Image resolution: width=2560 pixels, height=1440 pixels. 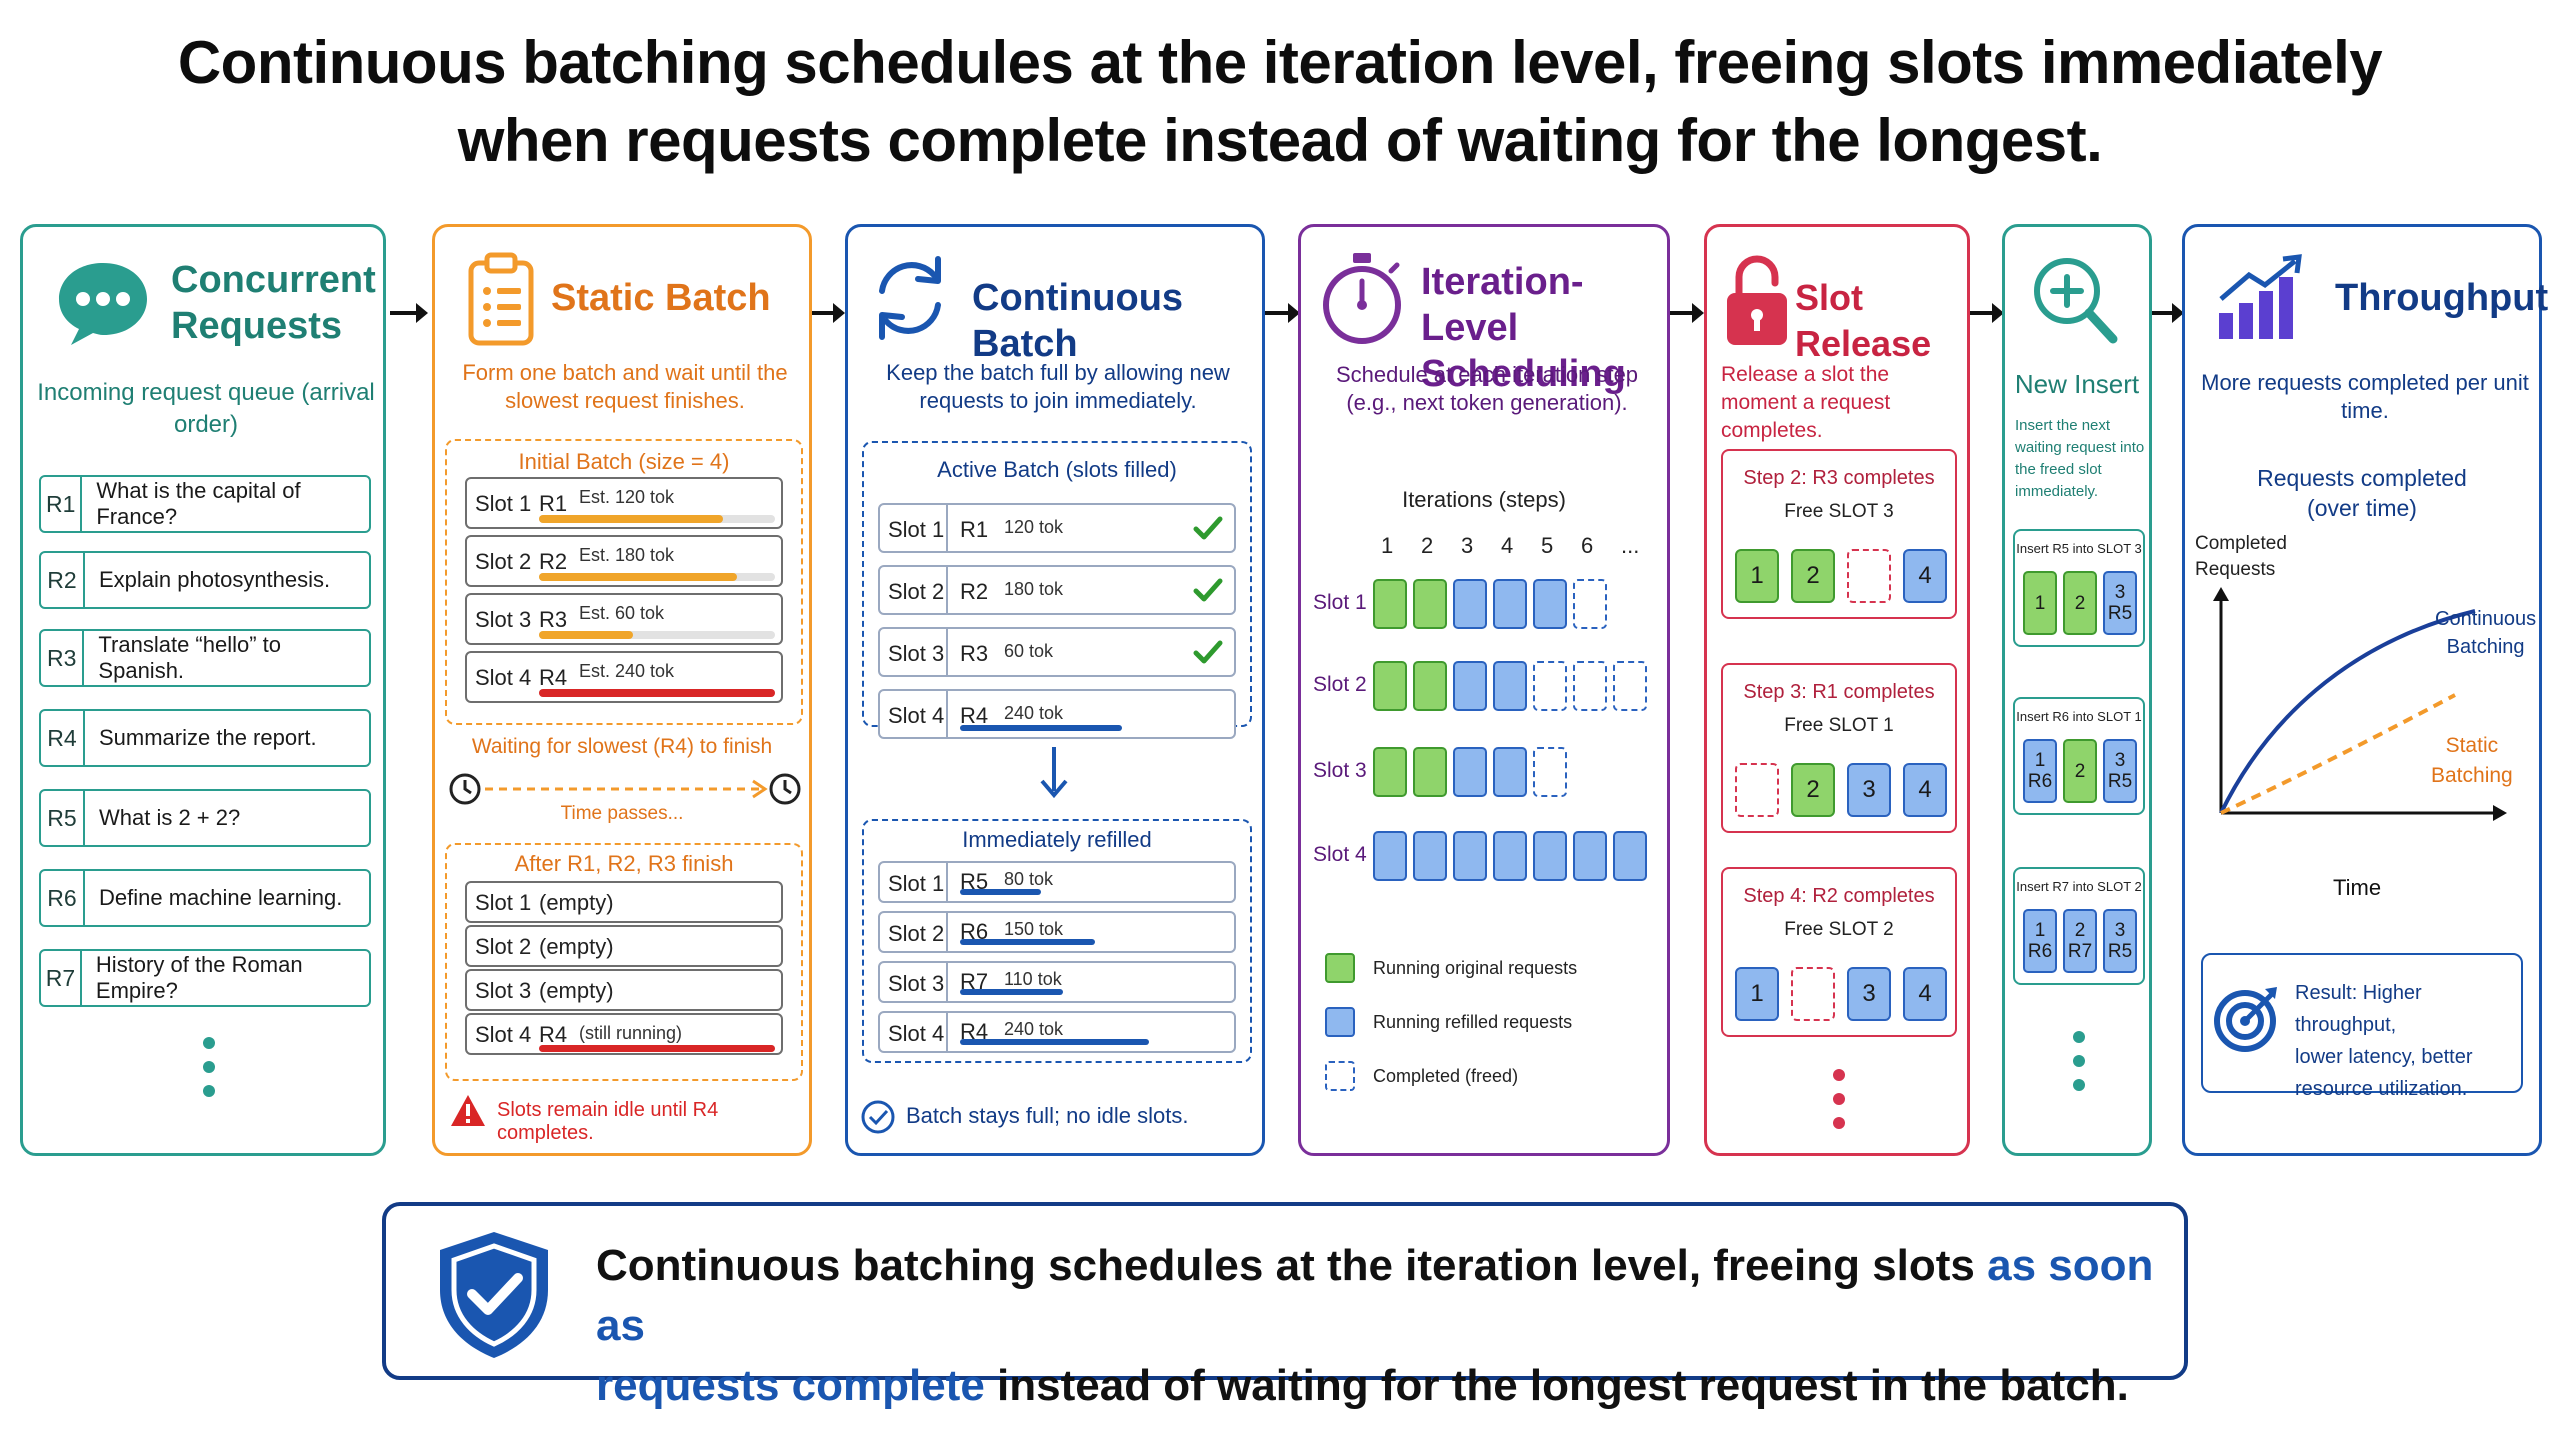 What do you see at coordinates (622, 613) in the screenshot?
I see `slot-estimate: Est. 60 tok` at bounding box center [622, 613].